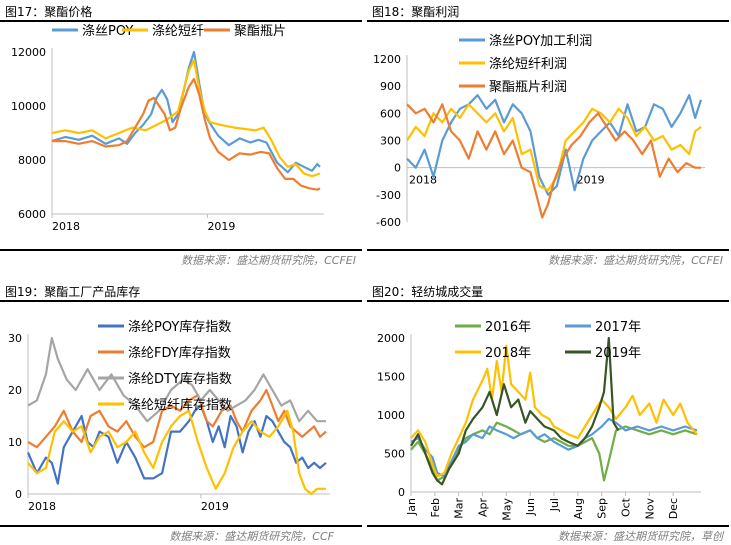 The height and width of the screenshot is (545, 731). I want to click on x-tick-label: Oct, so click(626, 507).